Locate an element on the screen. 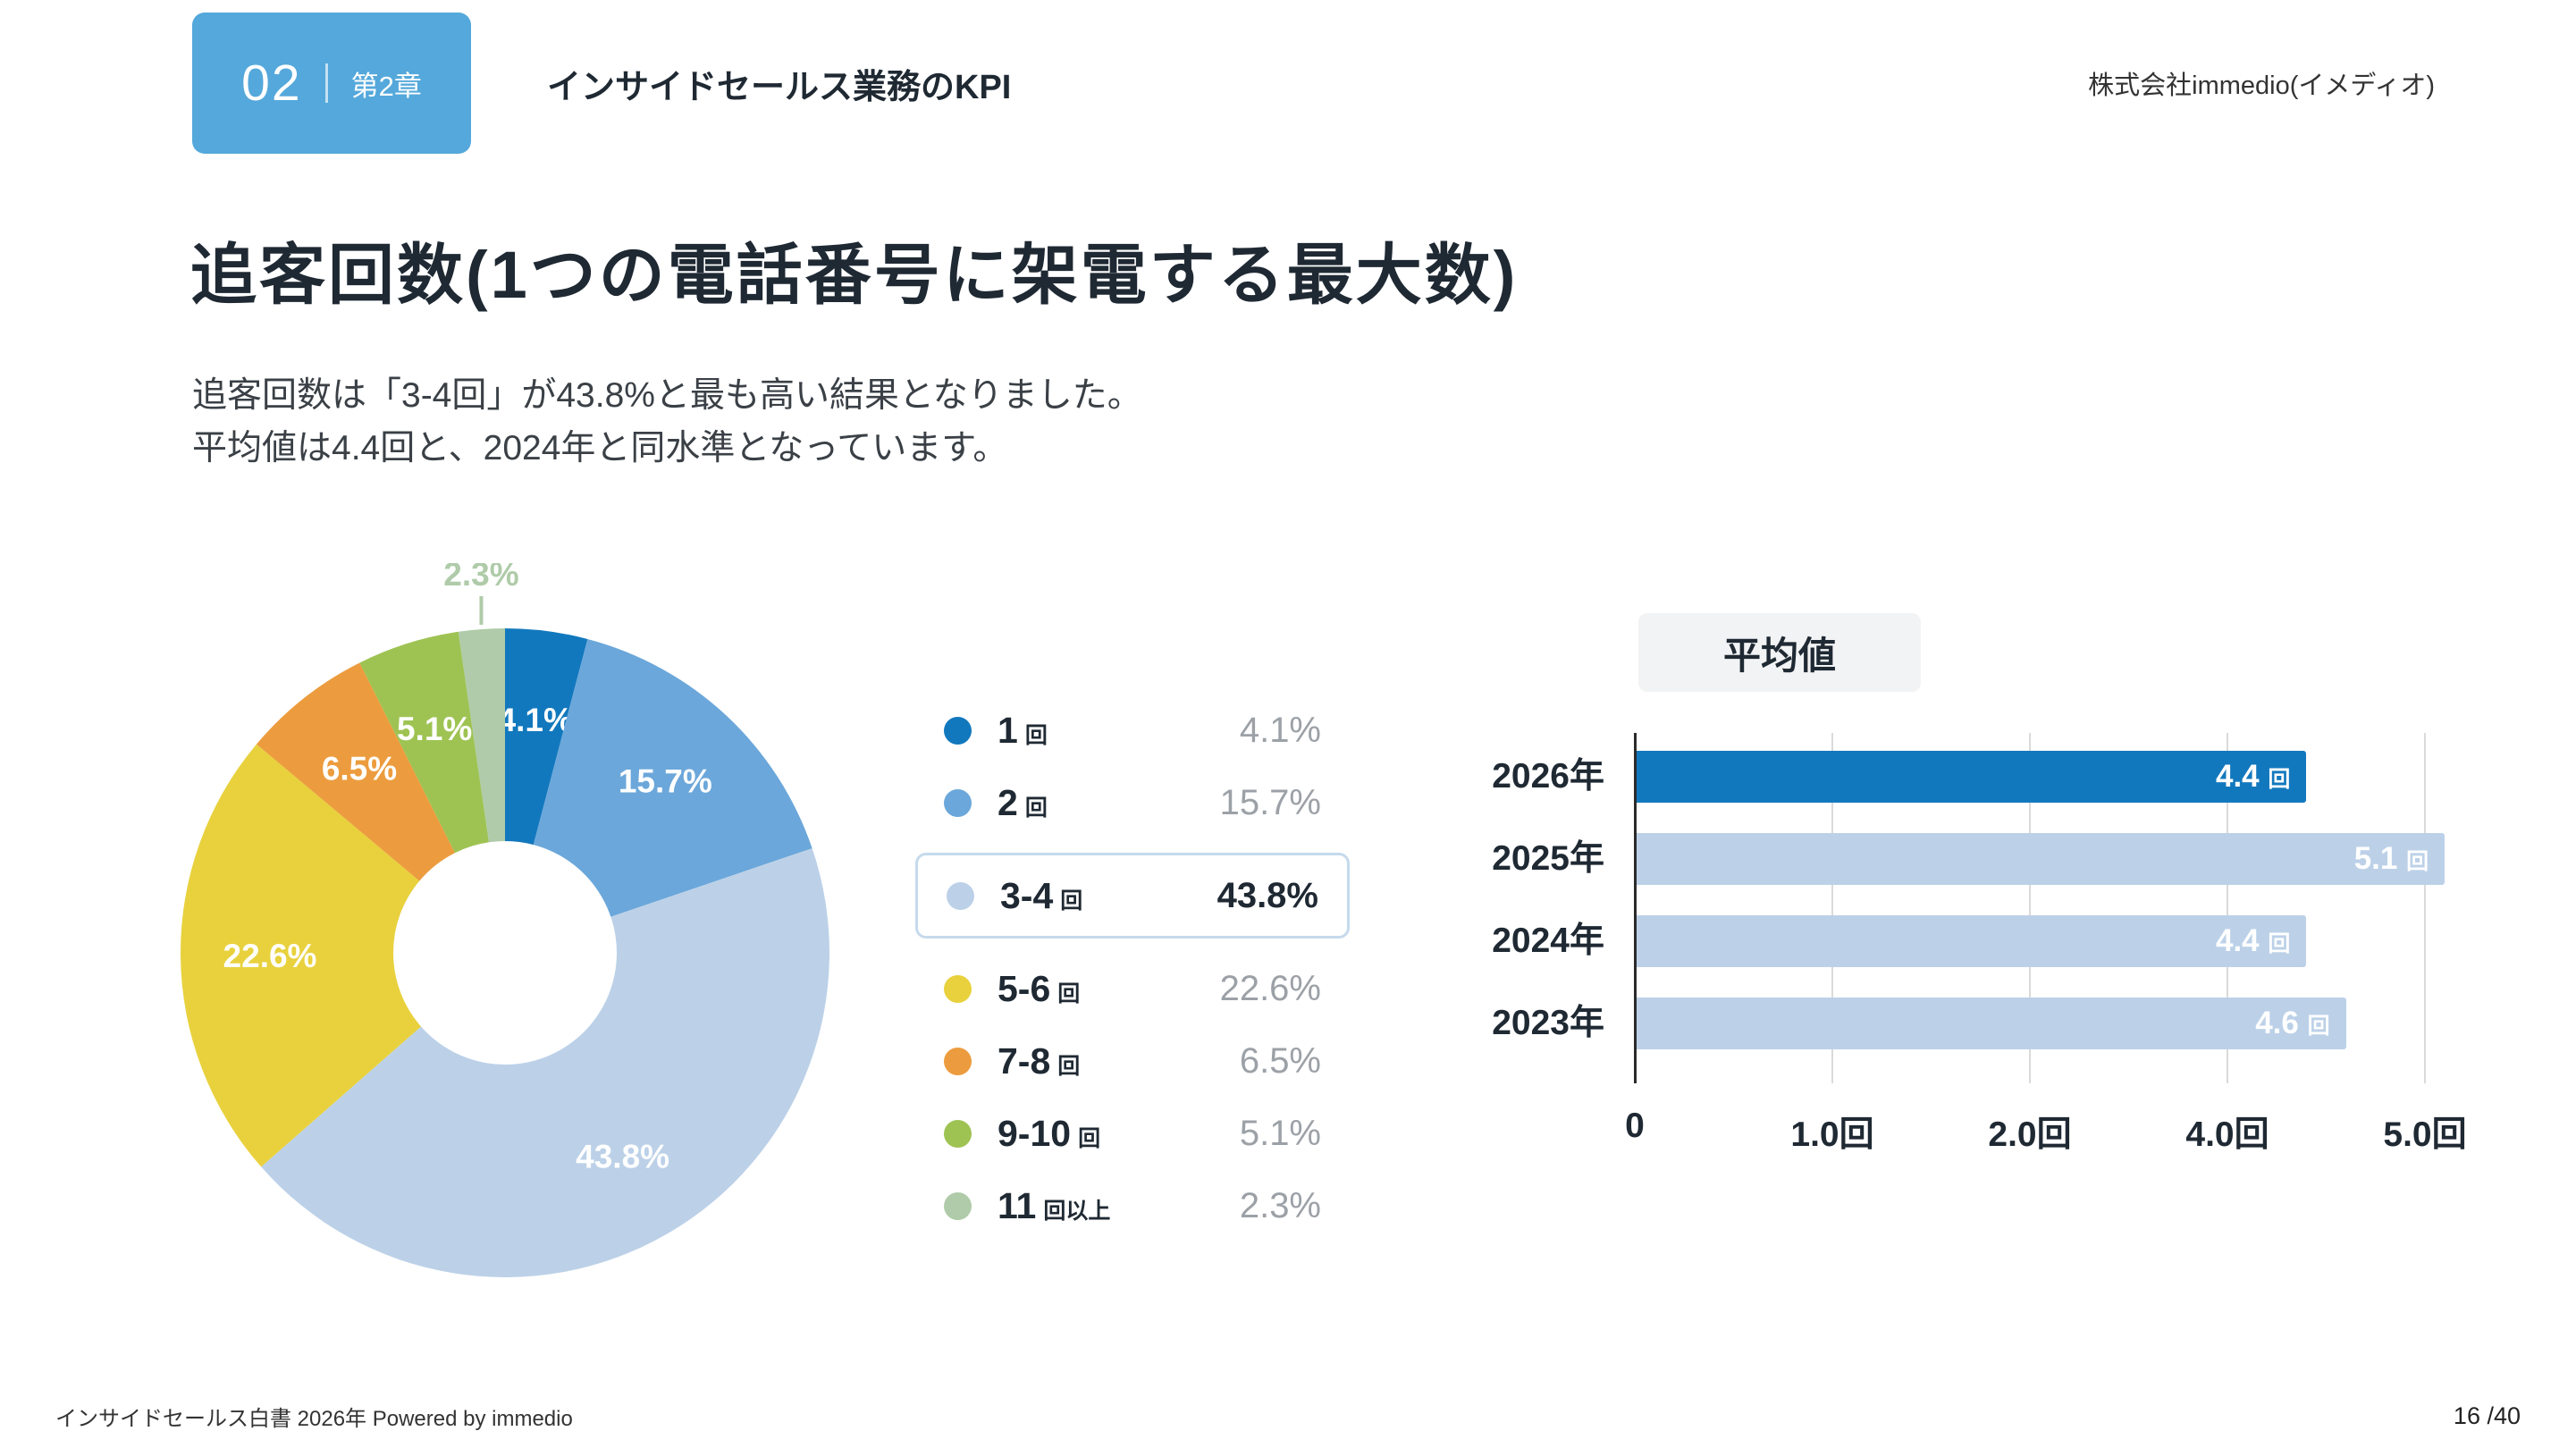  legend-value: 2.3% is located at coordinates (1280, 1205).